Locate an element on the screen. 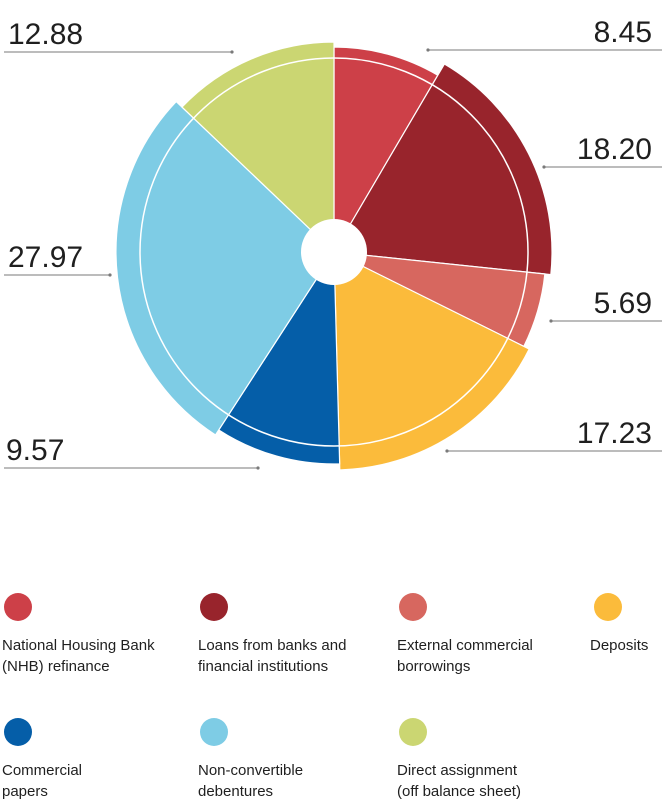 The image size is (666, 810). value-label-deposits: 17.23 is located at coordinates (614, 433).